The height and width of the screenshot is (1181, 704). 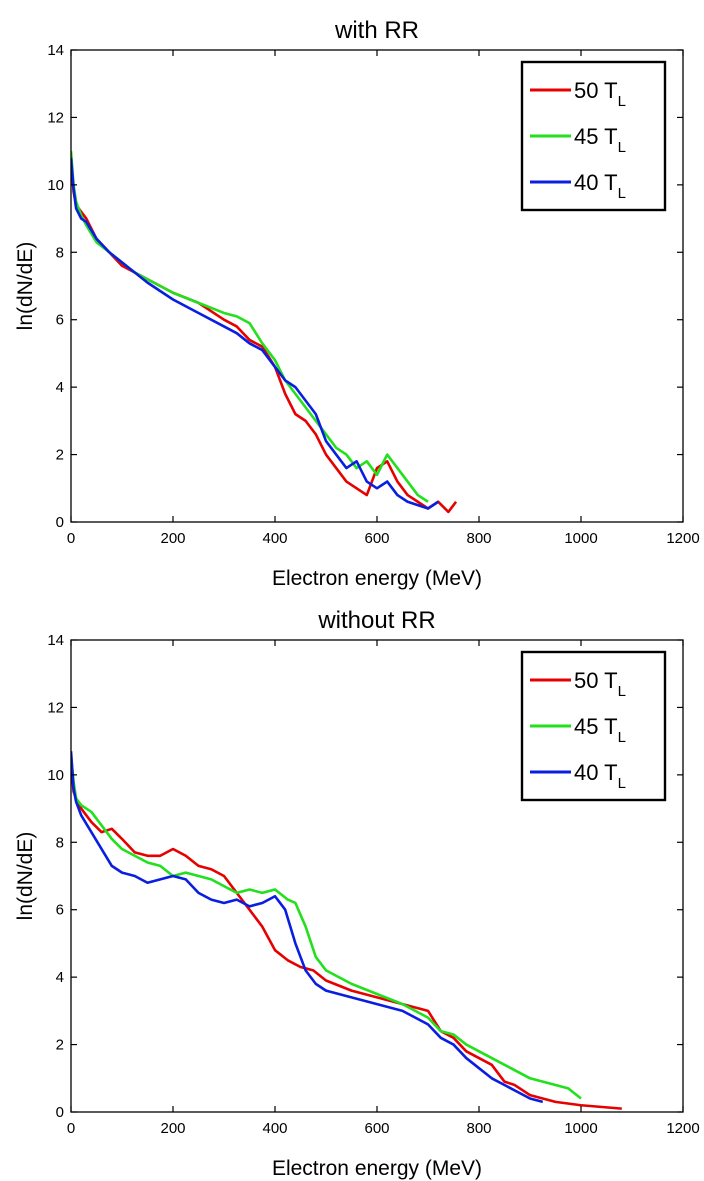 What do you see at coordinates (376, 30) in the screenshot?
I see `chart-title: with RR` at bounding box center [376, 30].